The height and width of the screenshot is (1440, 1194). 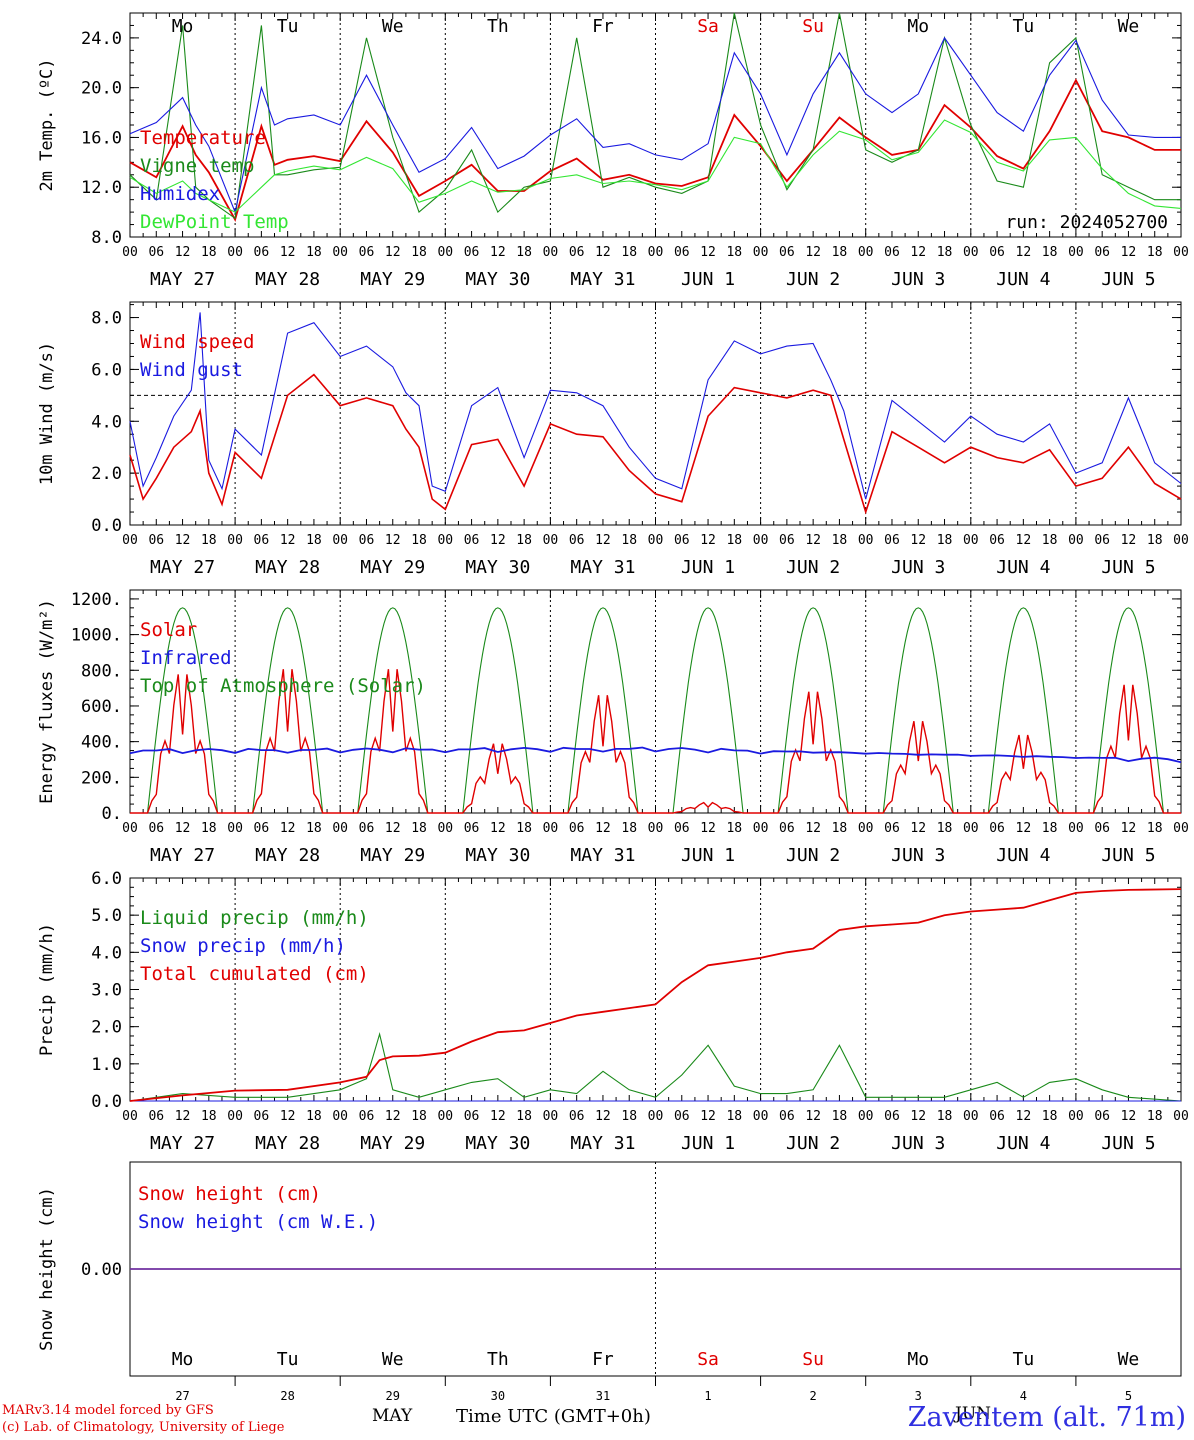 I want to click on date-label: JUN 1, so click(x=708, y=855).